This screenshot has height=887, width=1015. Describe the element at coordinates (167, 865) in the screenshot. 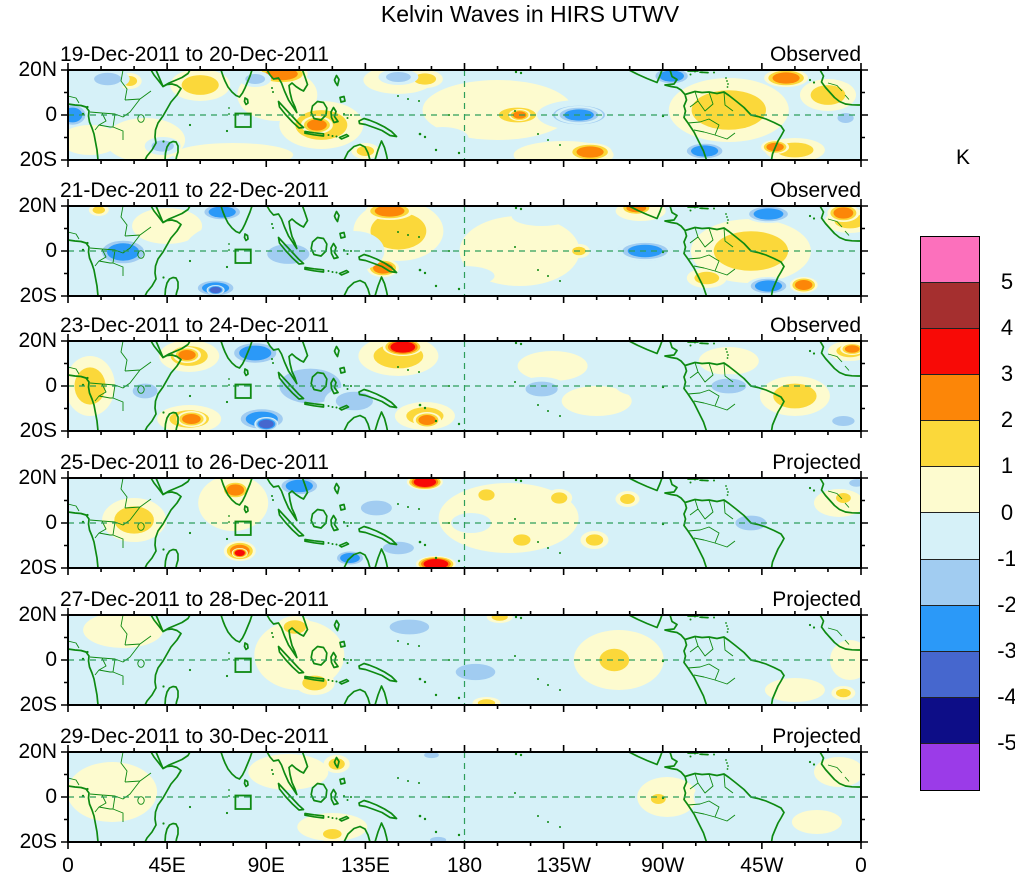

I see `lon-tick-label: 45E` at that location.